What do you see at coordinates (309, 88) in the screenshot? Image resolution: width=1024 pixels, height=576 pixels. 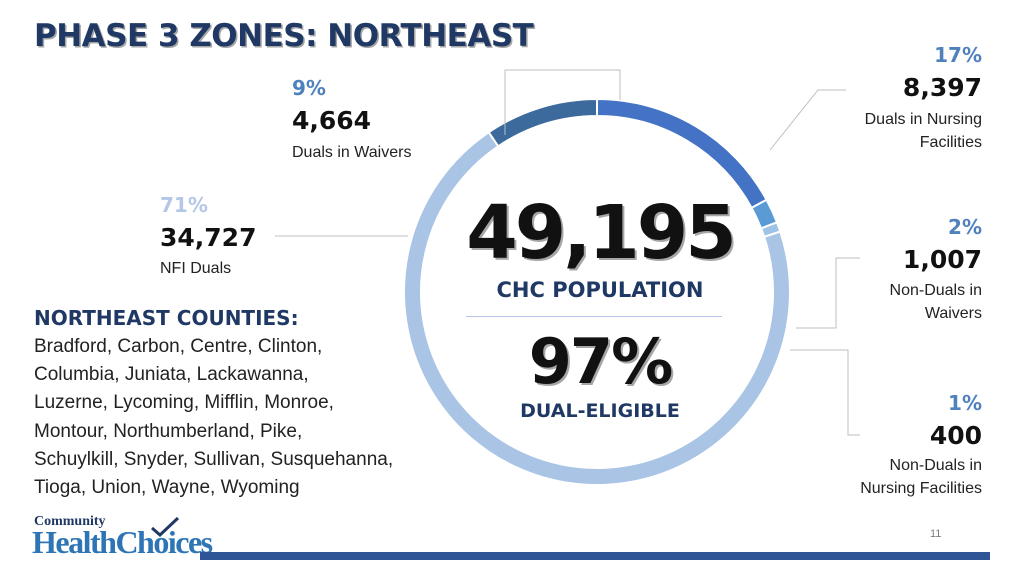 I see `pct-duals-in-waivers: 9%` at bounding box center [309, 88].